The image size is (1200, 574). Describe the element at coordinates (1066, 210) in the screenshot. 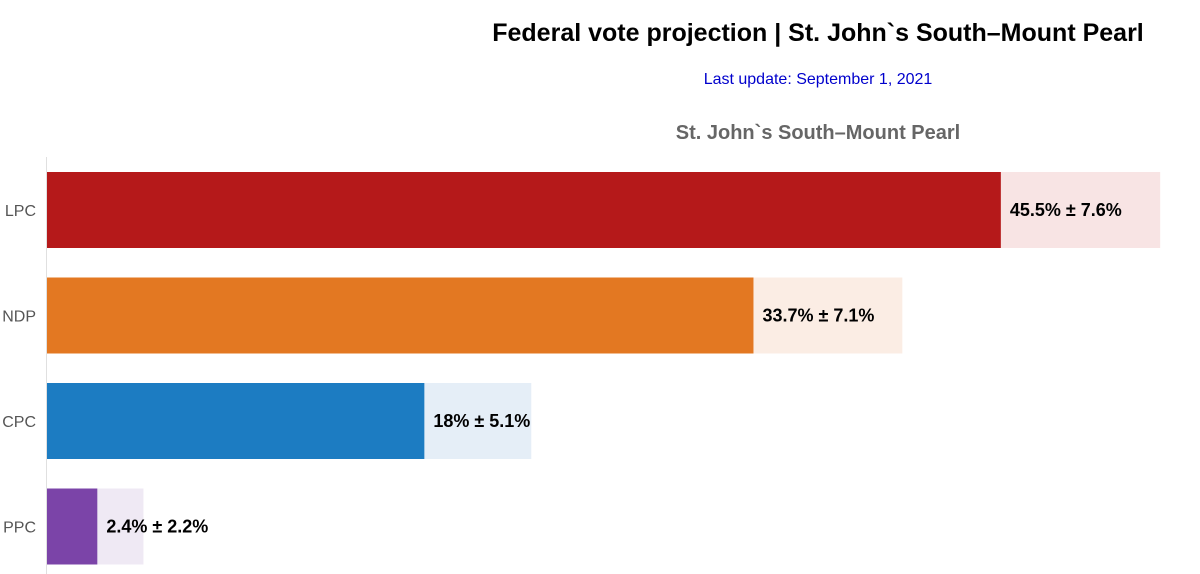

I see `value-label-lpc: 45.5% ± 7.6%` at that location.